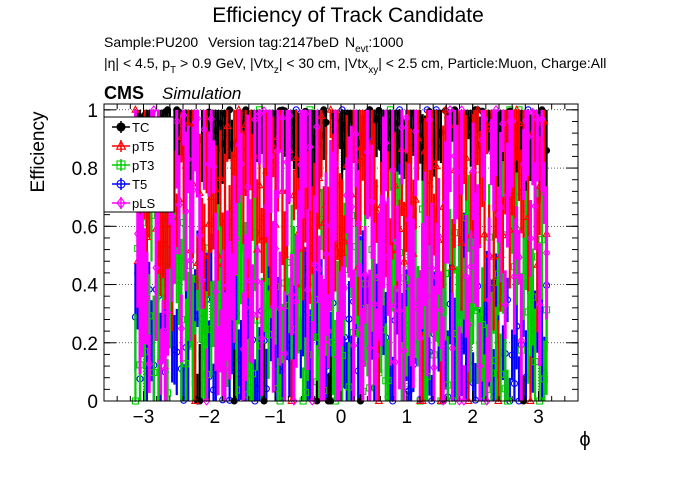 The image size is (696, 477). What do you see at coordinates (124, 93) in the screenshot?
I see `cms-label: CMS` at bounding box center [124, 93].